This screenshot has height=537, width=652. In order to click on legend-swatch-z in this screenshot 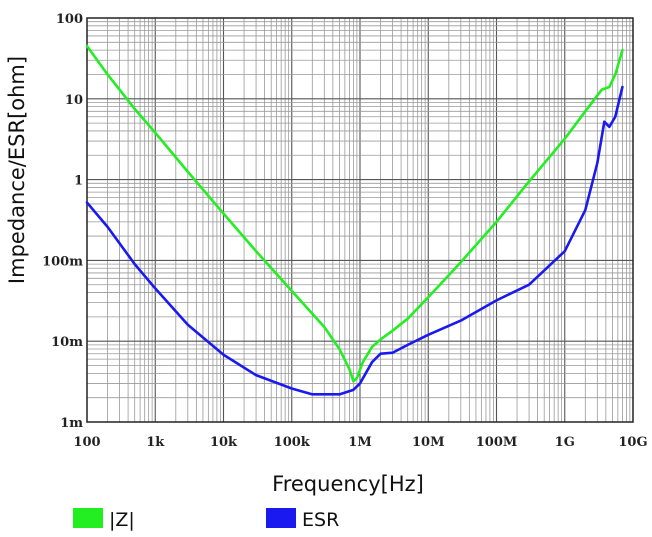, I will do `click(88, 518)`.